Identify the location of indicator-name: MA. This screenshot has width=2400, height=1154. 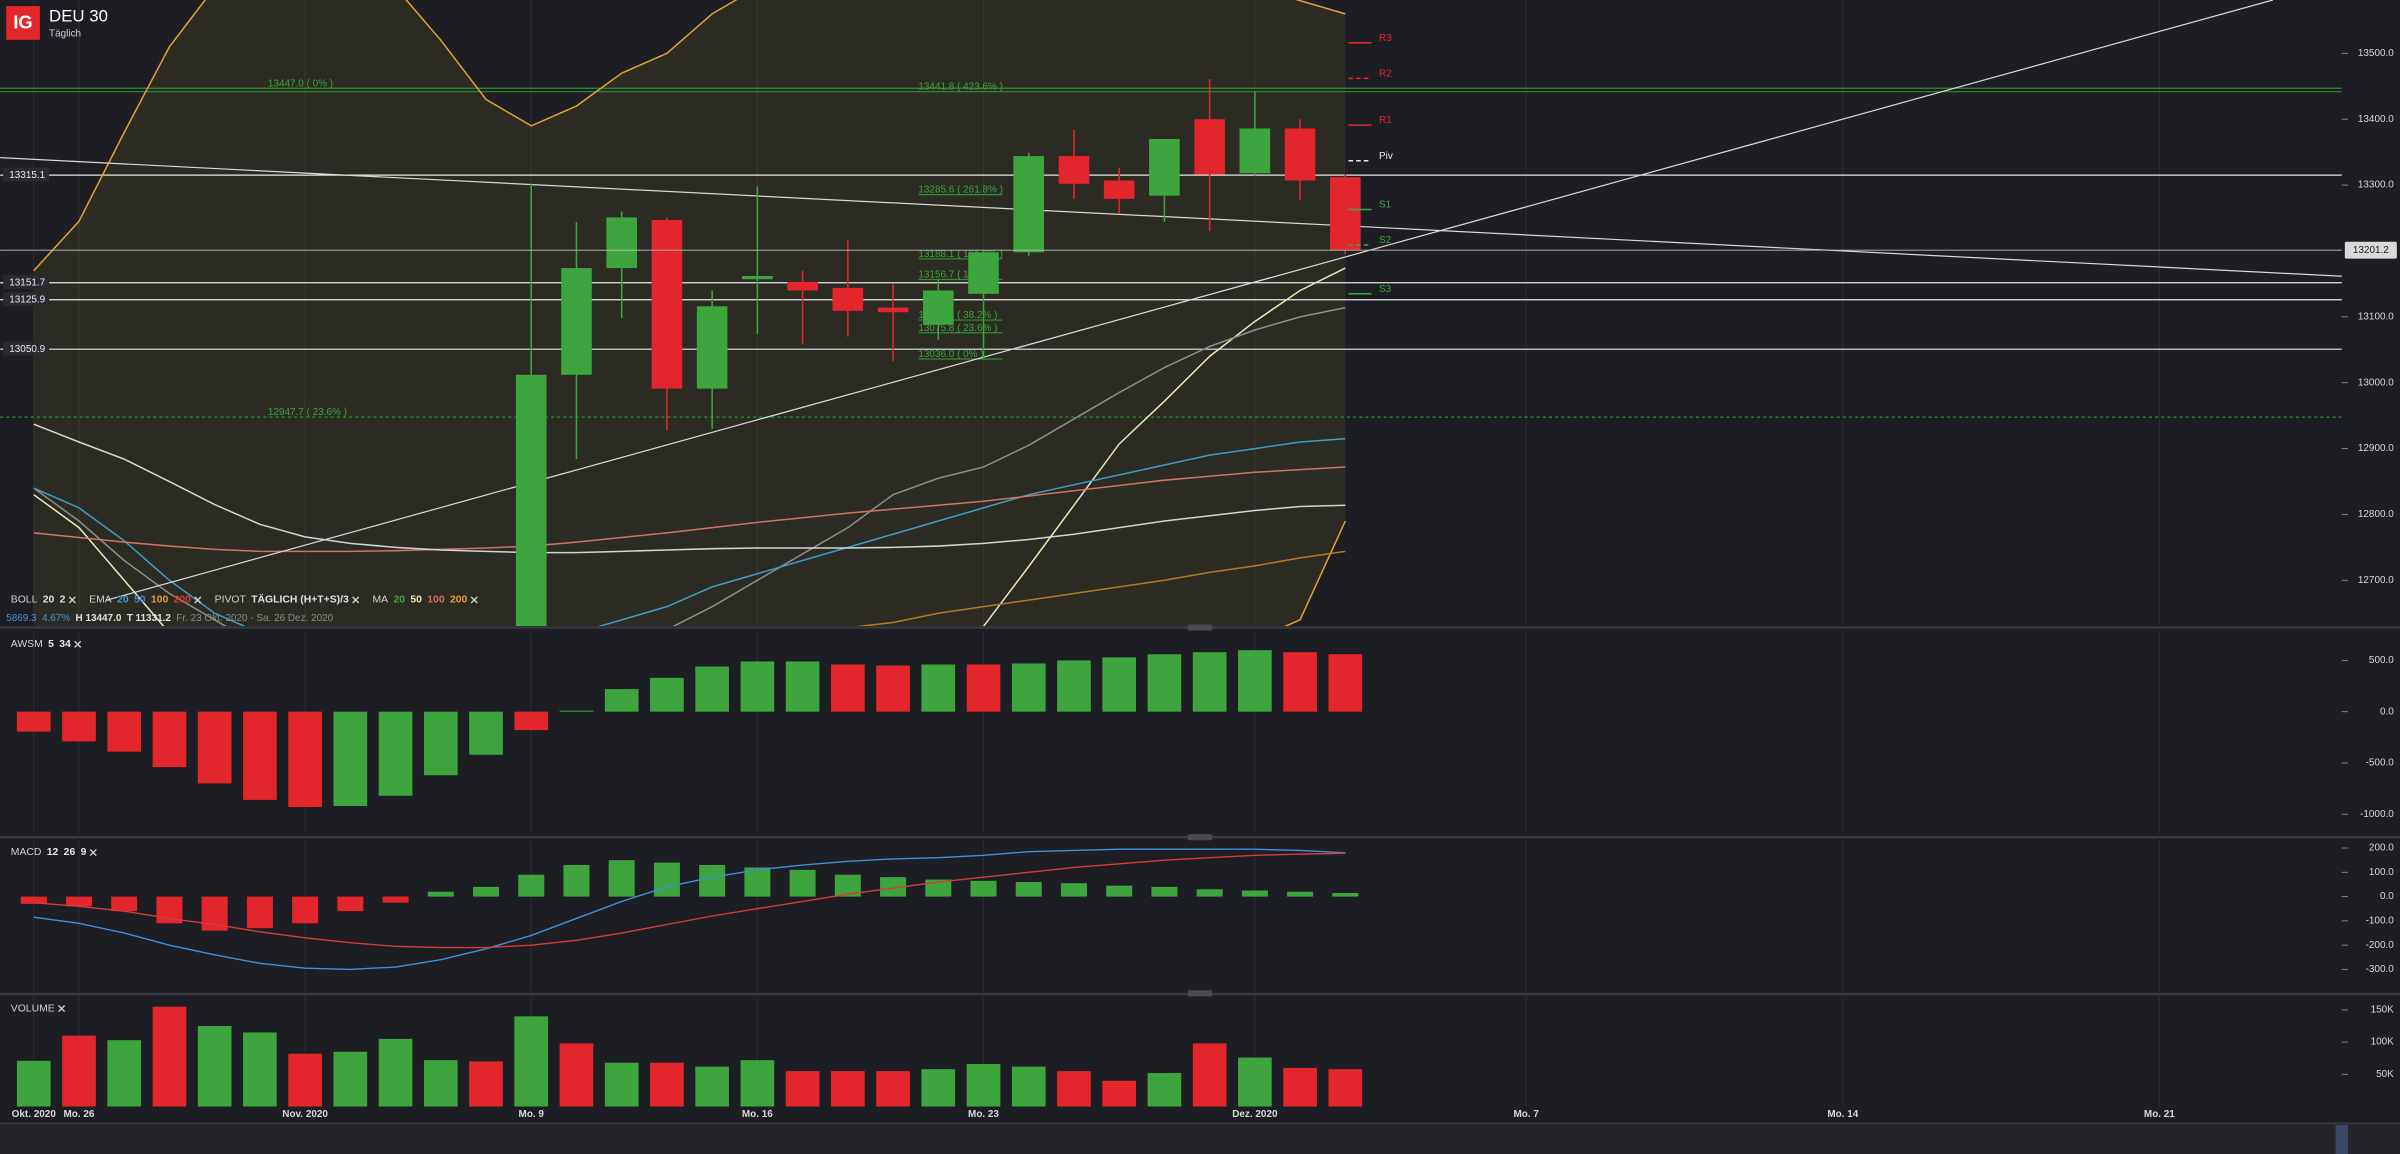
(380, 600).